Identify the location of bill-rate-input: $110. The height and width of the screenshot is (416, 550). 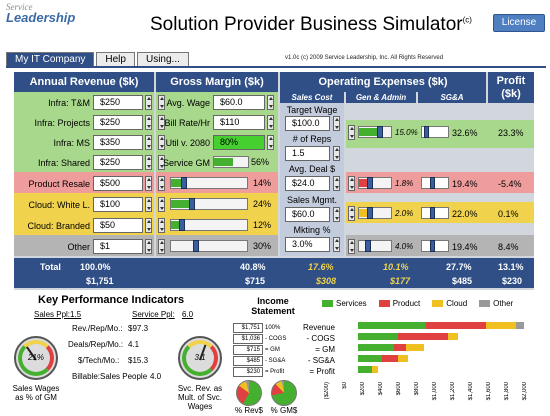
(239, 122).